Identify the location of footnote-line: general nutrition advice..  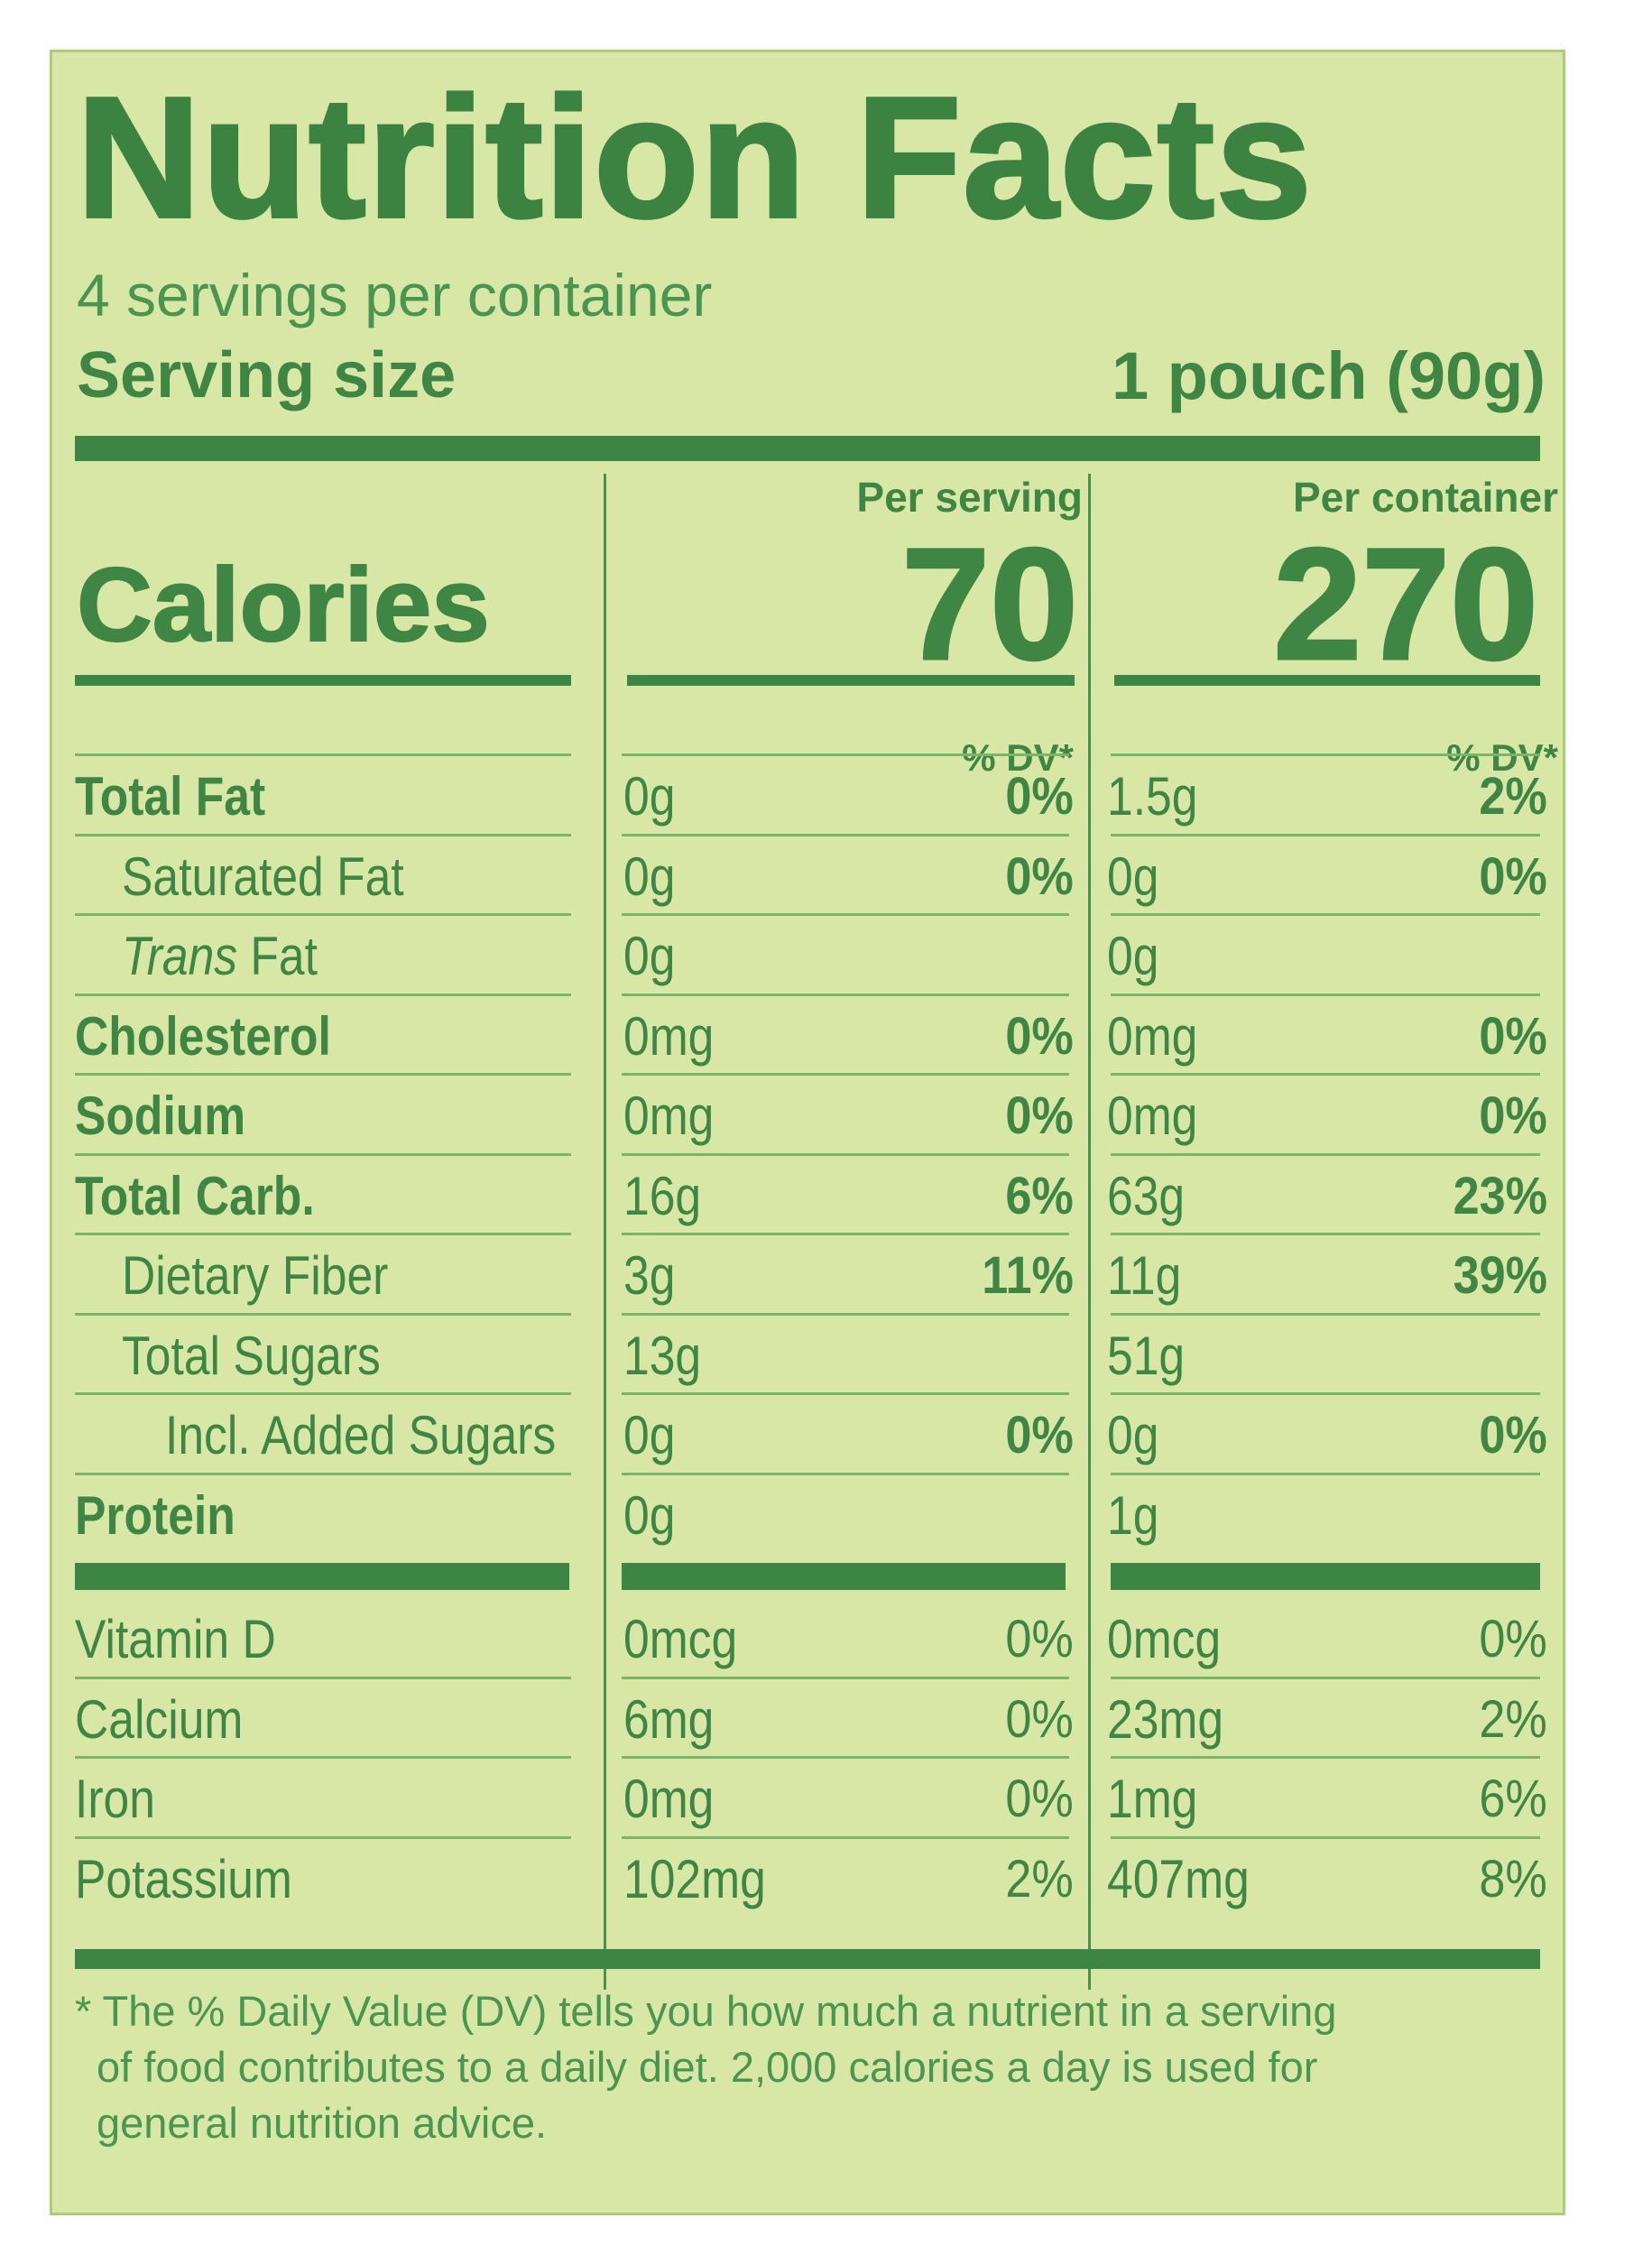
(322, 2123).